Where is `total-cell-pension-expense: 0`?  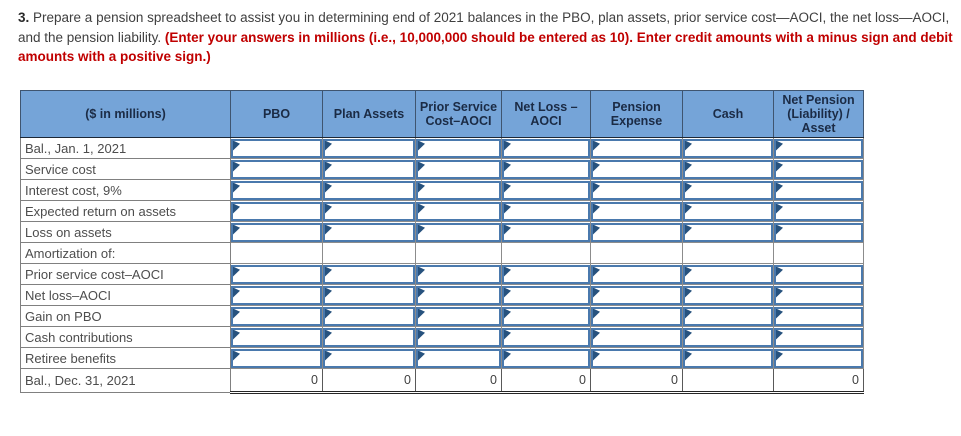 total-cell-pension-expense: 0 is located at coordinates (636, 381).